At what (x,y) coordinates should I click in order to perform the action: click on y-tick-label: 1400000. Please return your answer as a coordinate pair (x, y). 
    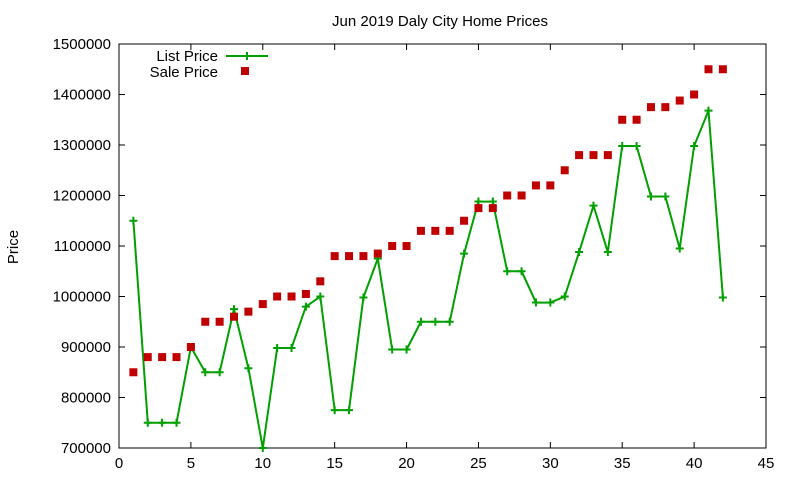
    Looking at the image, I should click on (82, 95).